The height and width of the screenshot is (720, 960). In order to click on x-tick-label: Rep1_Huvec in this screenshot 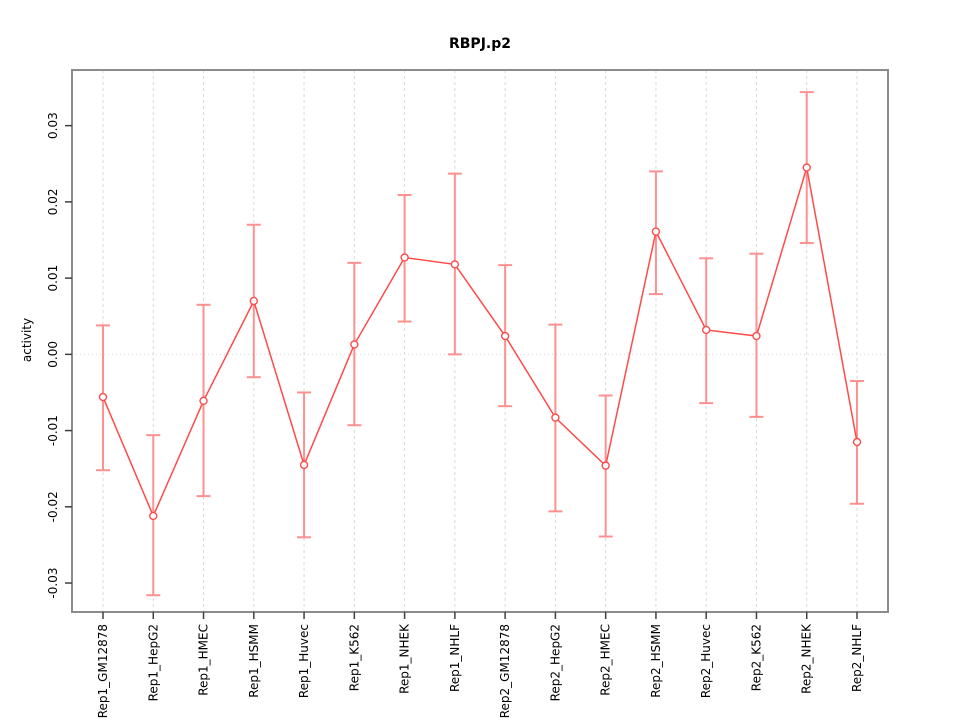, I will do `click(304, 661)`.